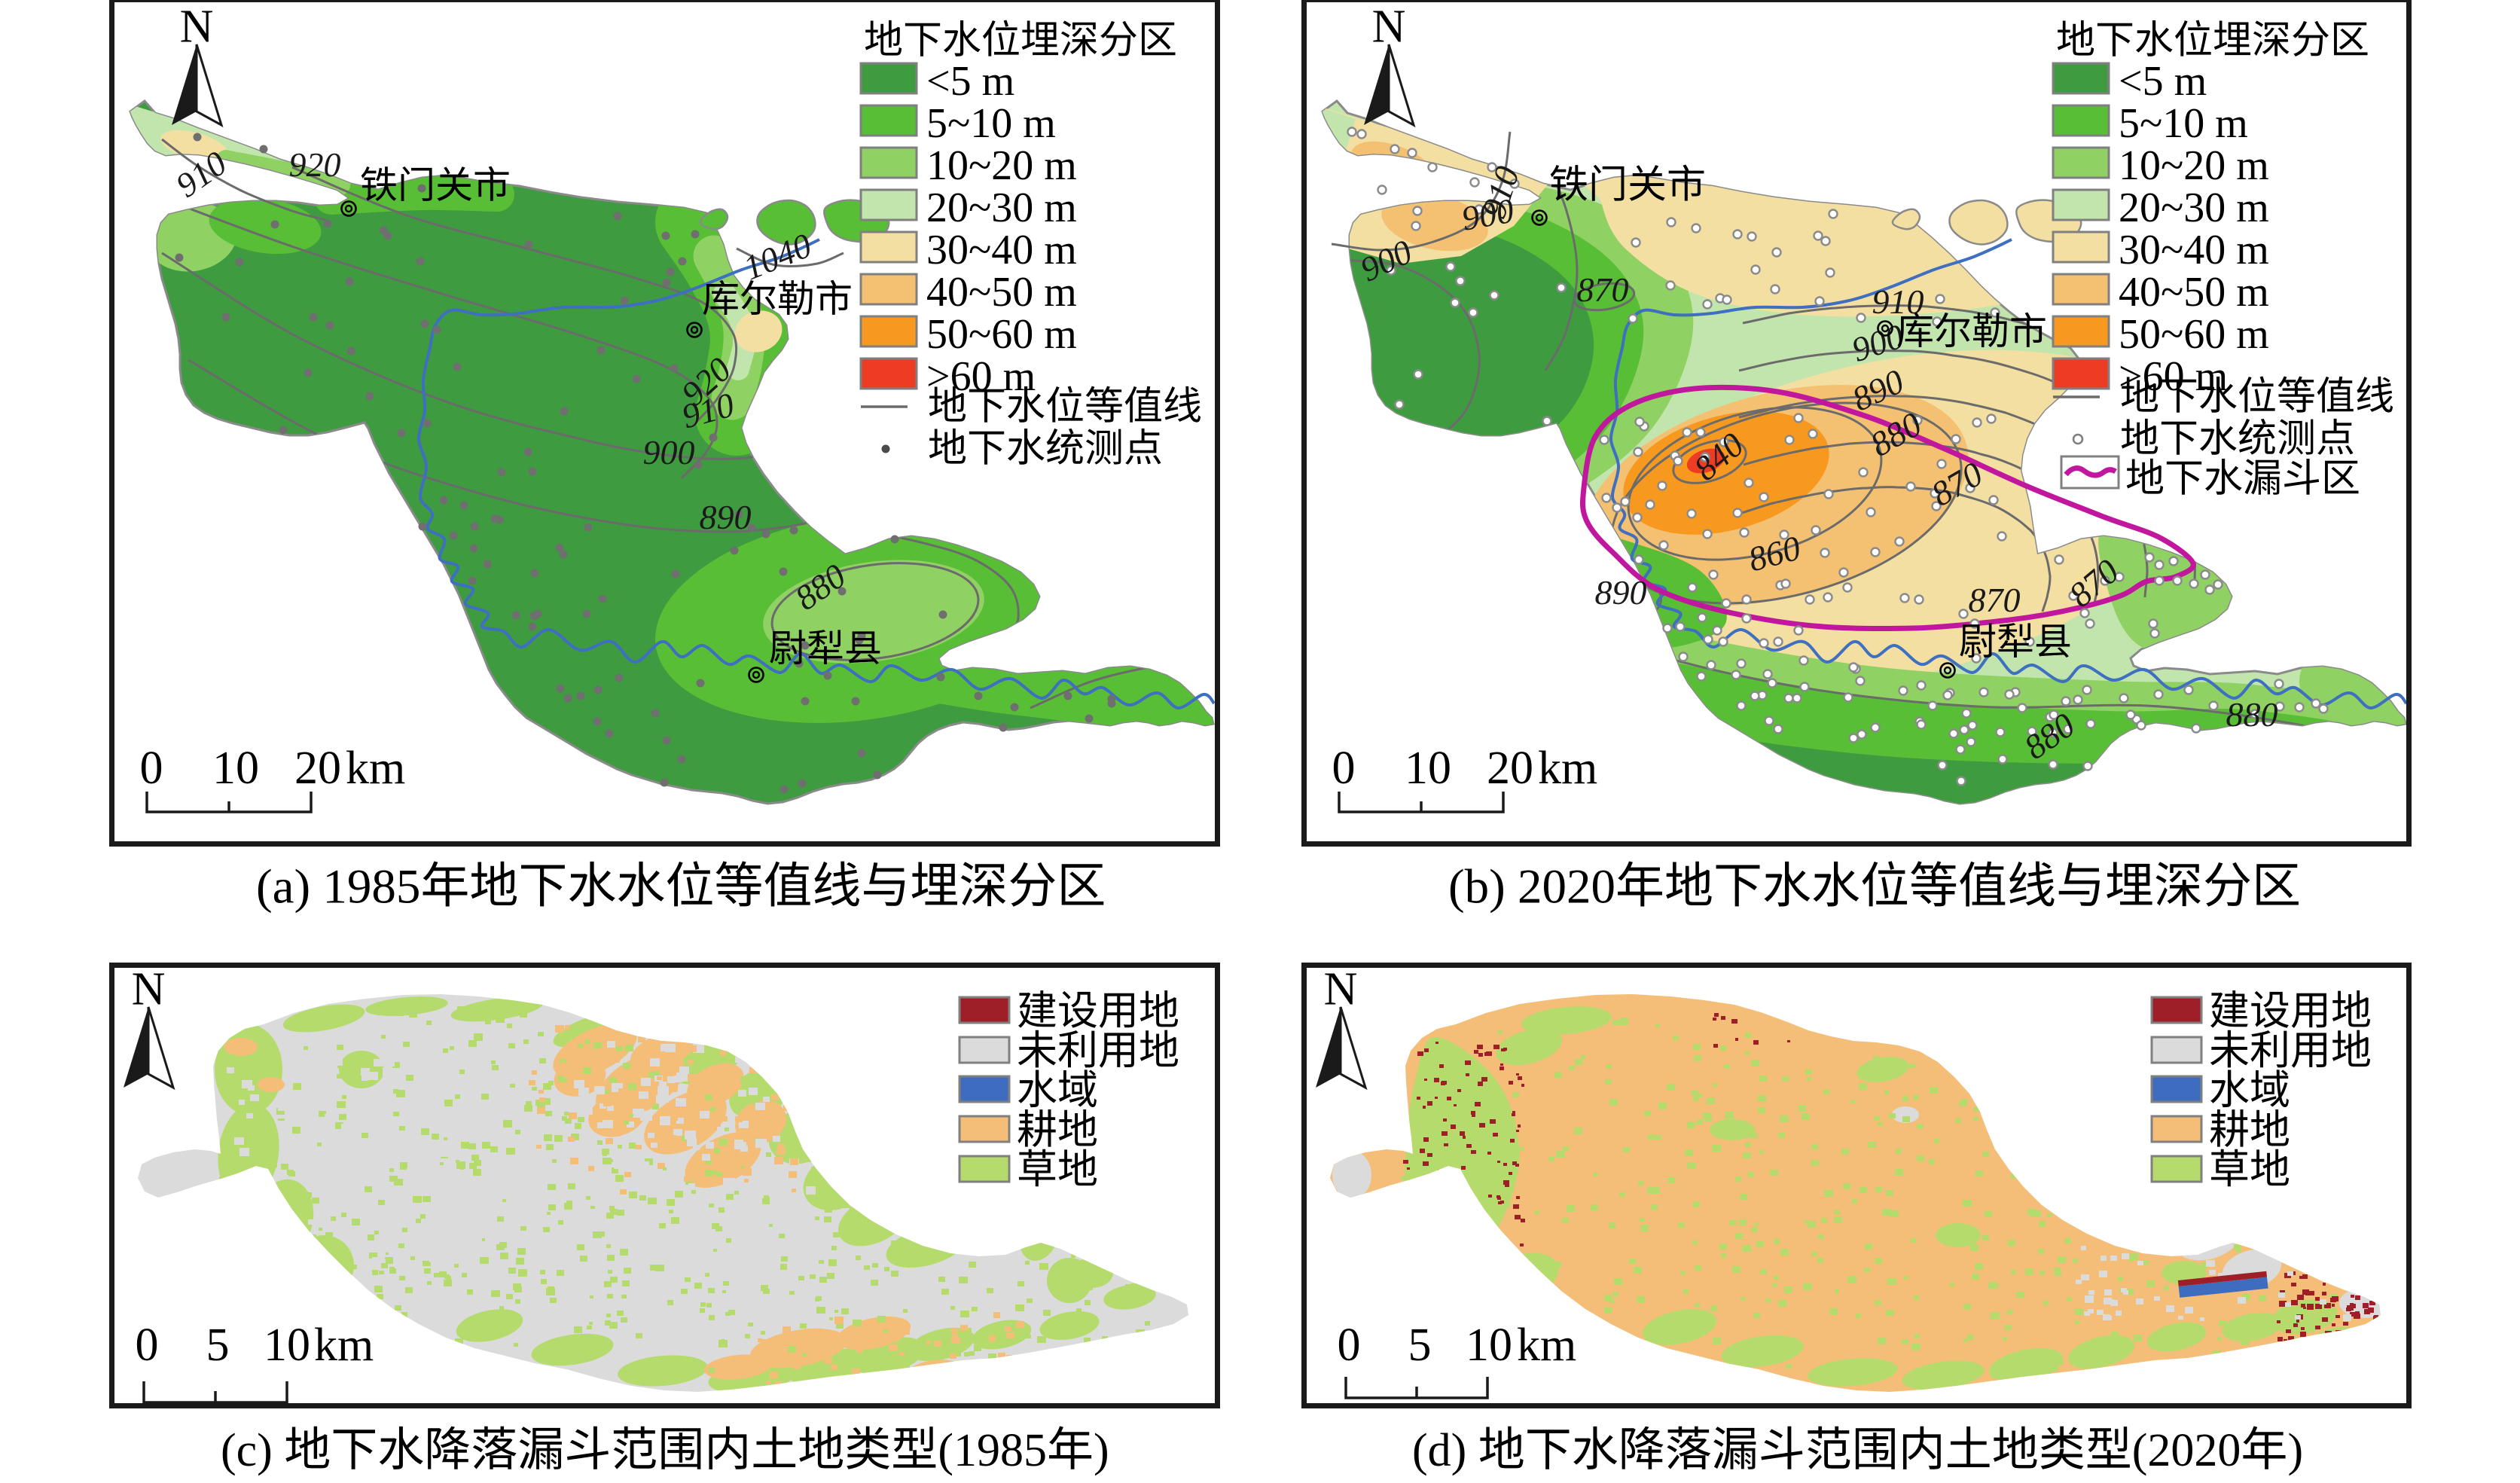  Describe the element at coordinates (992, 1450) in the screenshot. I see `svg-text: (1985` at that location.